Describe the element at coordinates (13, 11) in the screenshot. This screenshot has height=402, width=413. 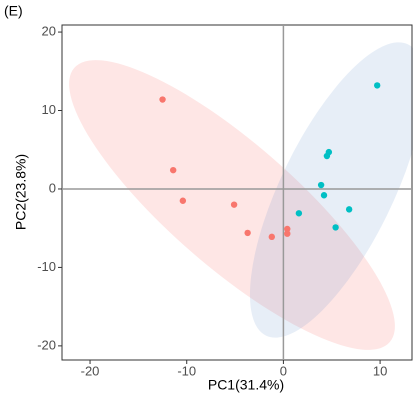
I see `panel-label: (E)` at that location.